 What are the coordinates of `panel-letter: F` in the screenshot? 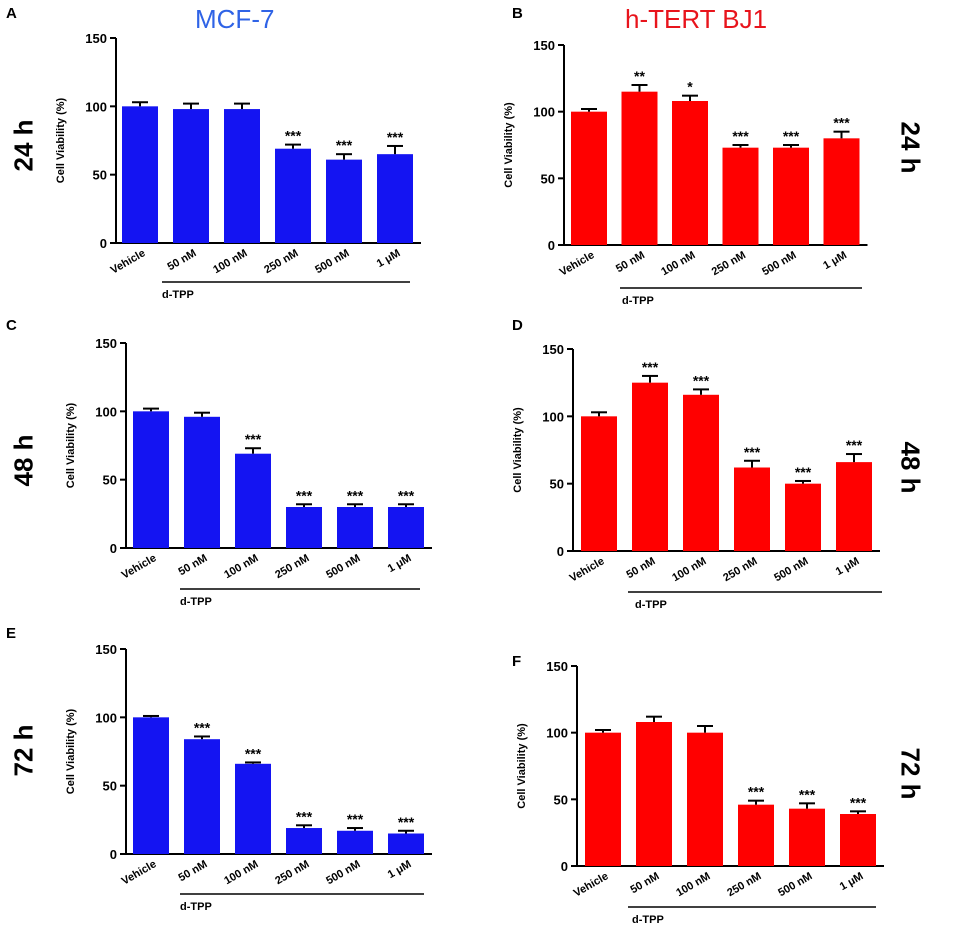 It's located at (516, 661).